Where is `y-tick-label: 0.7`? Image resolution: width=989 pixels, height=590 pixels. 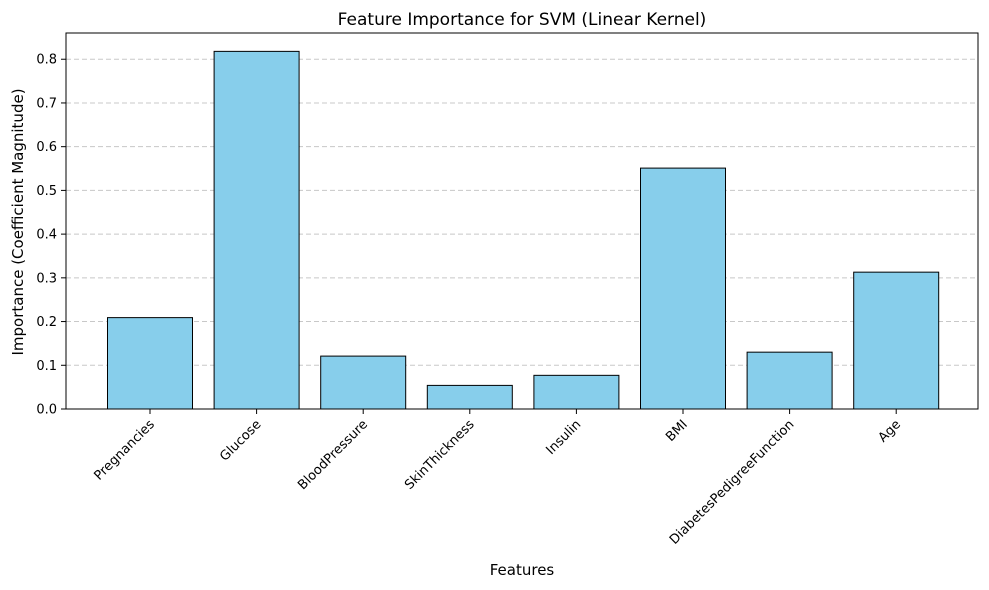
y-tick-label: 0.7 is located at coordinates (46, 103).